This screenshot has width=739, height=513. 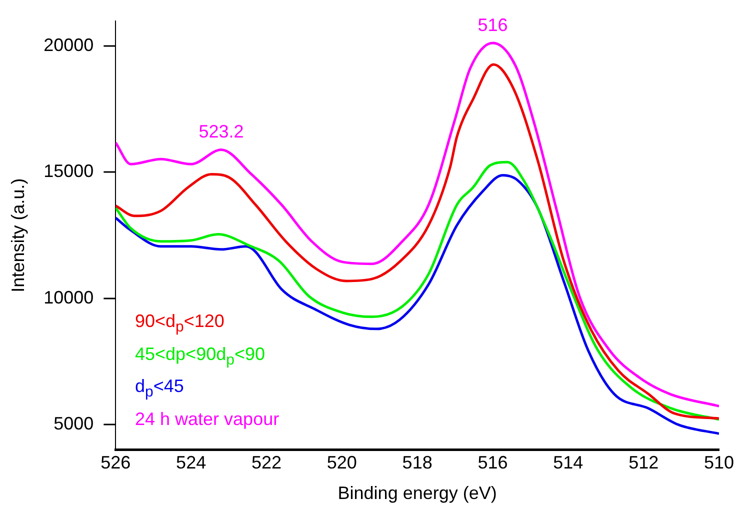 What do you see at coordinates (115, 462) in the screenshot?
I see `x-tick-label: 526` at bounding box center [115, 462].